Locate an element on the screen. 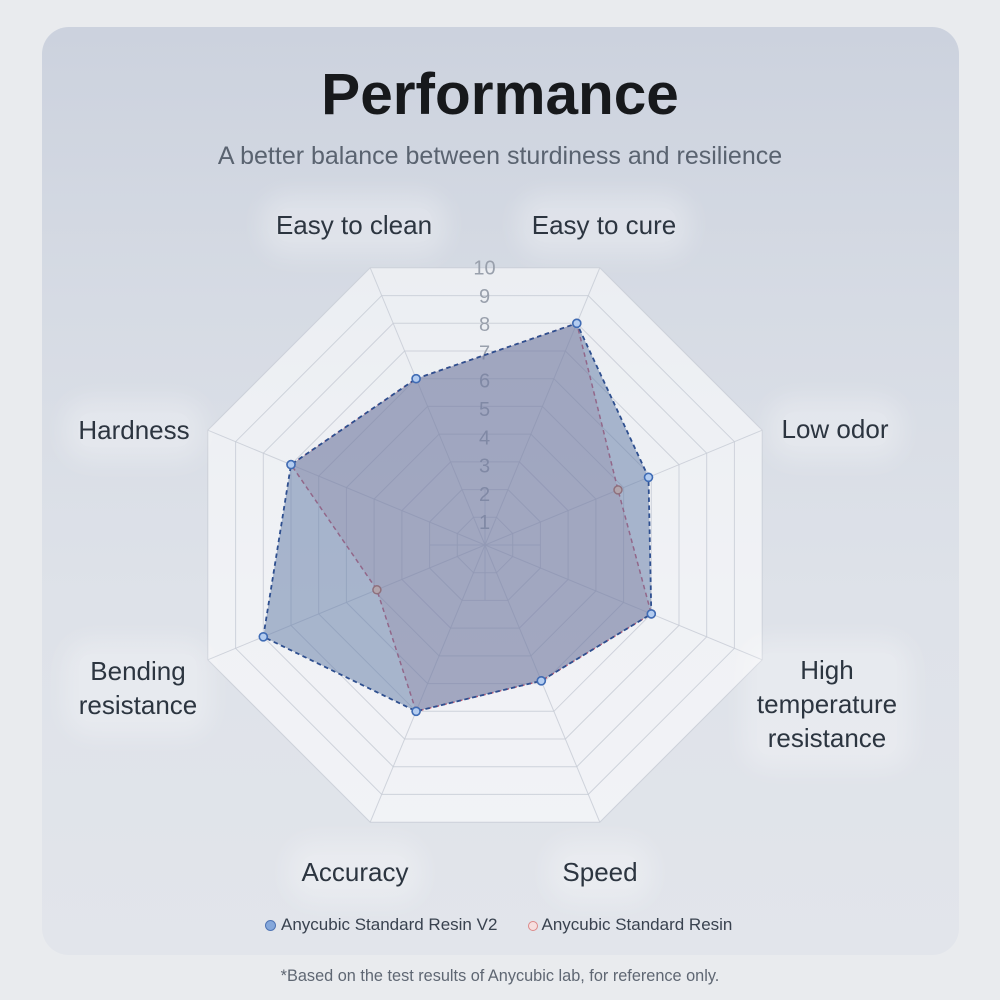  svg-text: 8 is located at coordinates (484, 325).